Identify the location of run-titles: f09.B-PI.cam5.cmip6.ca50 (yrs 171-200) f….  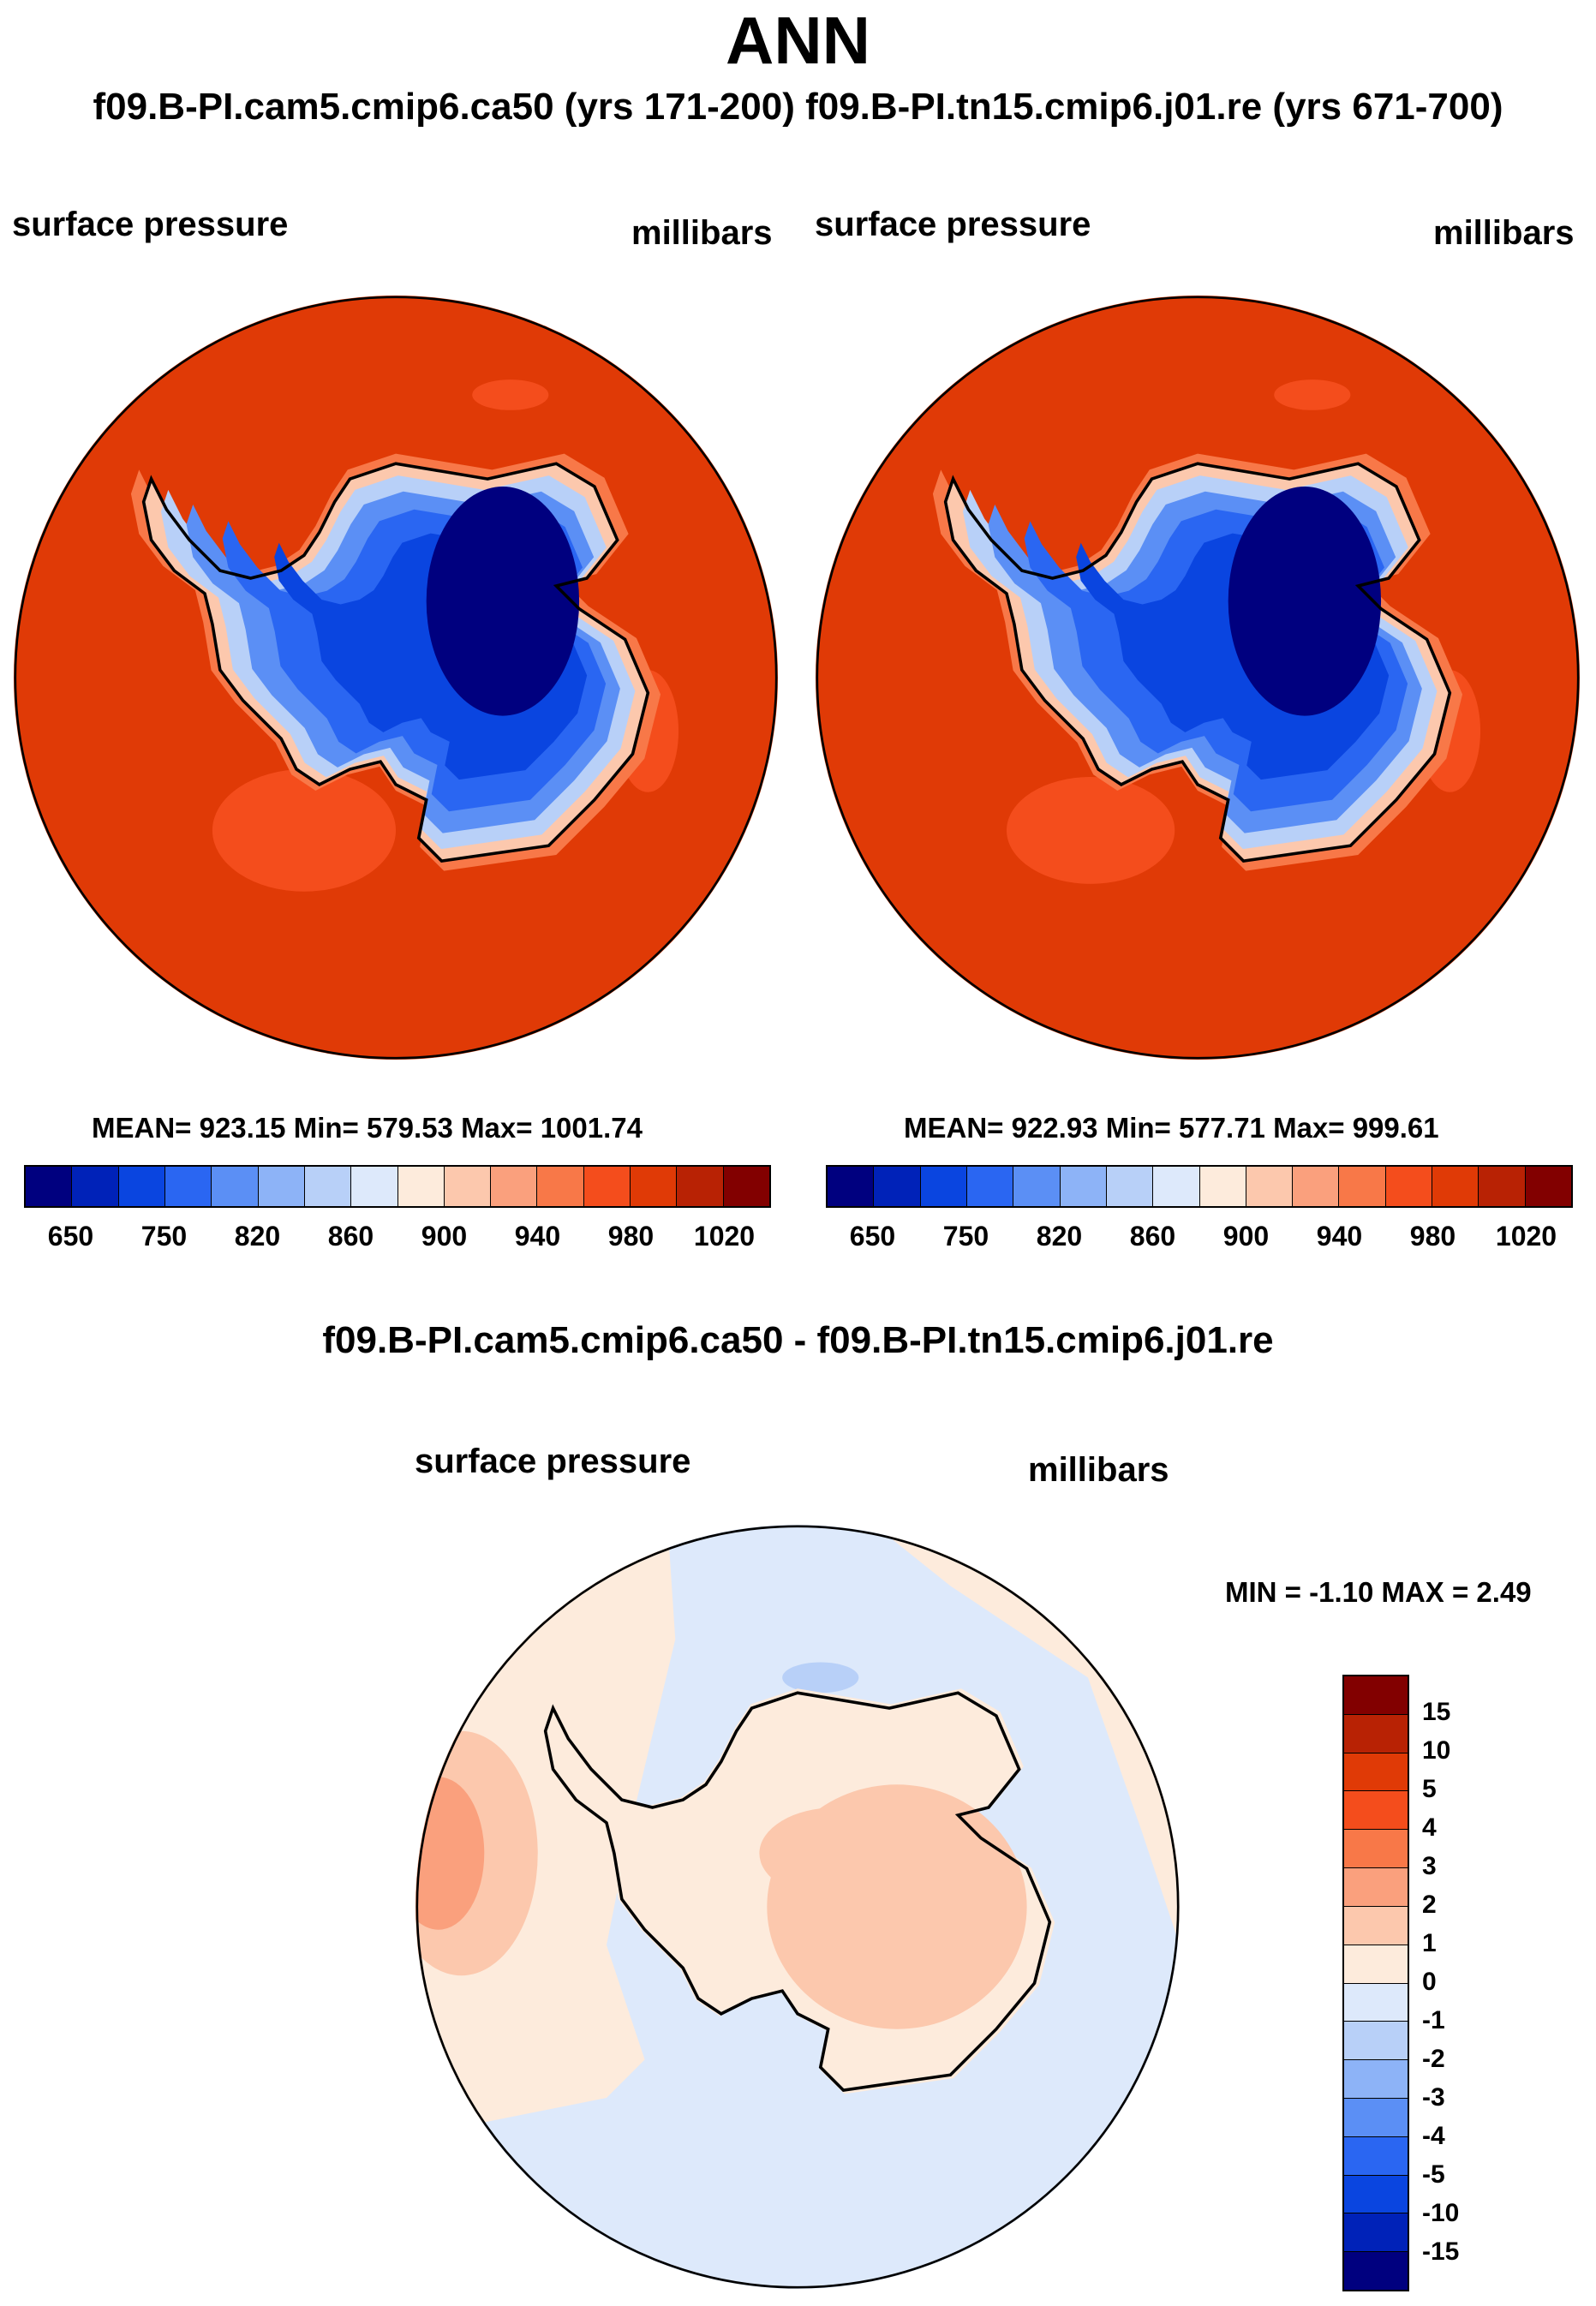
(798, 107).